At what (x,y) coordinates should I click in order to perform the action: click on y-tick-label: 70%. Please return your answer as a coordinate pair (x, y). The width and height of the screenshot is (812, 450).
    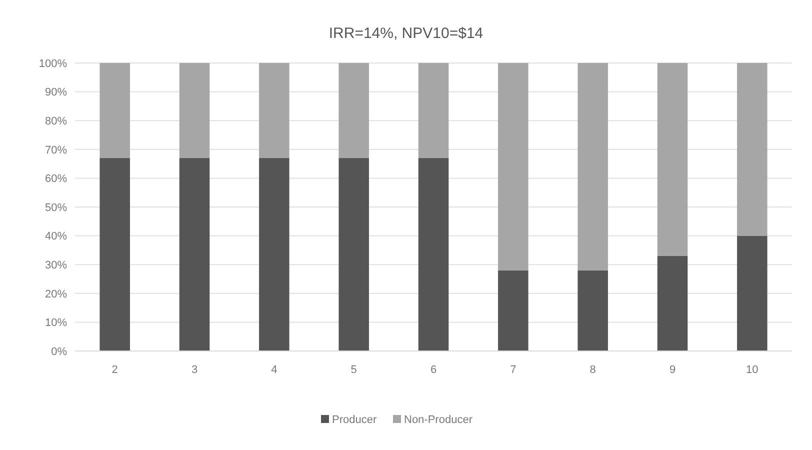
    Looking at the image, I should click on (56, 150).